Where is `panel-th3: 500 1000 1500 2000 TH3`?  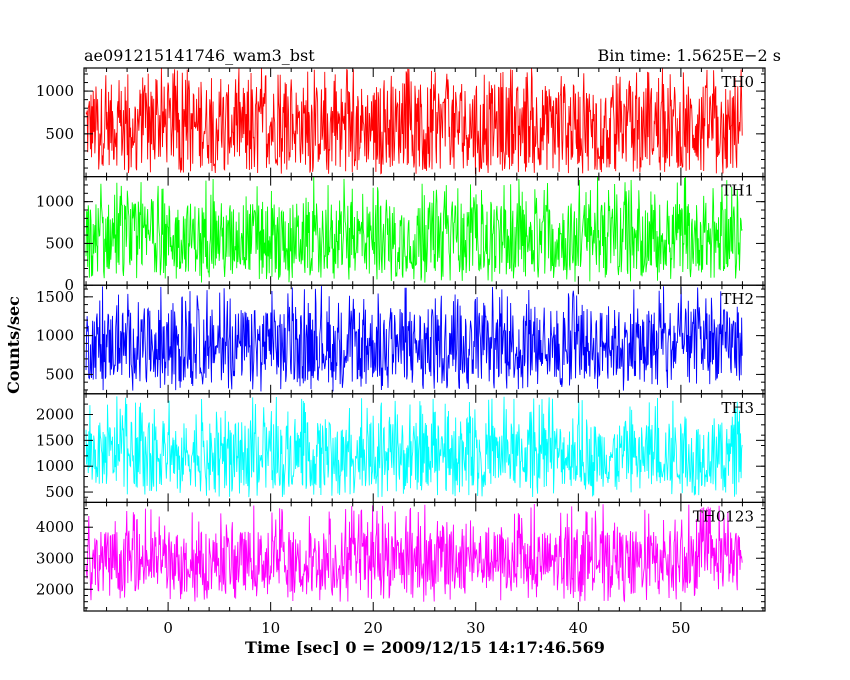 panel-th3: 500 1000 1500 2000 TH3 is located at coordinates (401, 448).